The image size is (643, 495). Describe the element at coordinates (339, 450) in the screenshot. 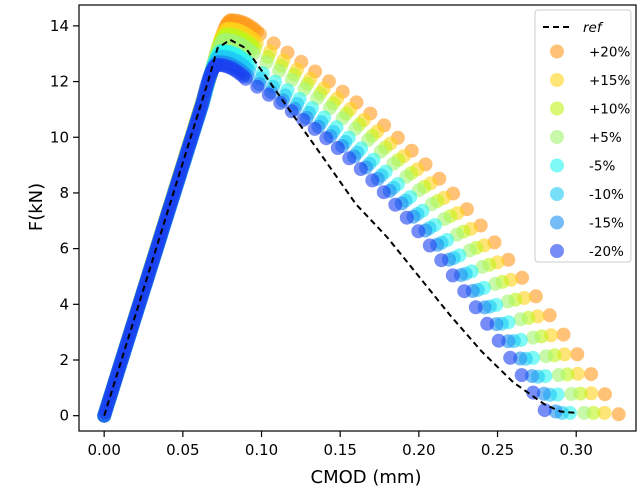

I see `x-tick-label: 0.15` at that location.